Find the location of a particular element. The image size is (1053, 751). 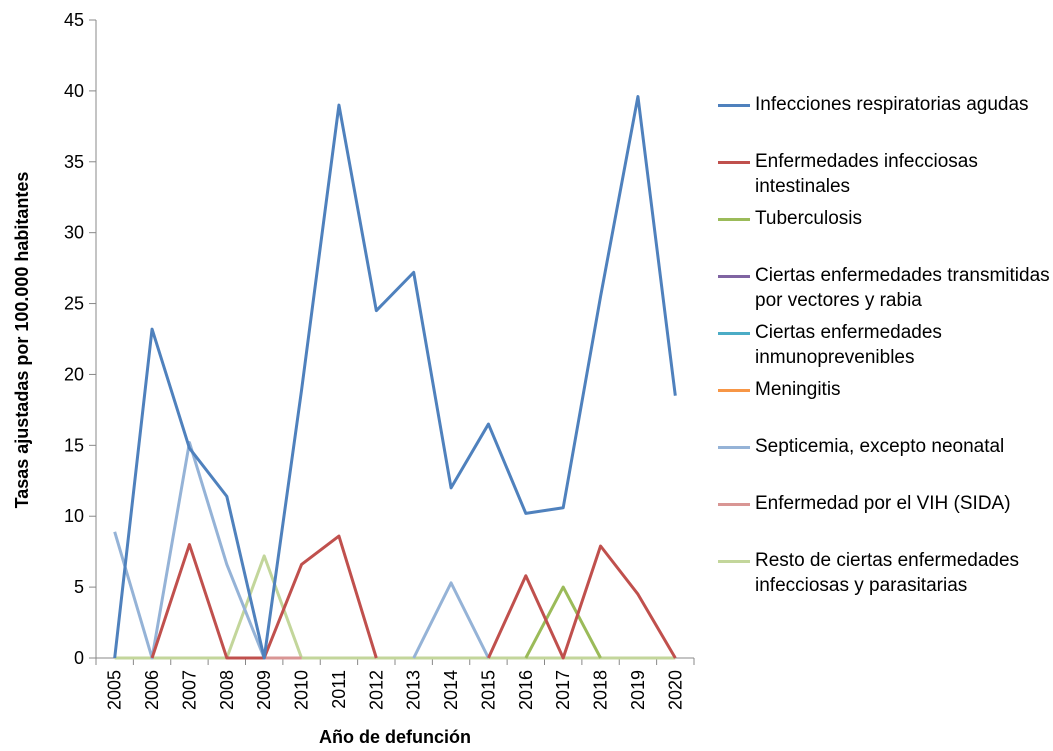

y-tick-label: 40 is located at coordinates (74, 91).